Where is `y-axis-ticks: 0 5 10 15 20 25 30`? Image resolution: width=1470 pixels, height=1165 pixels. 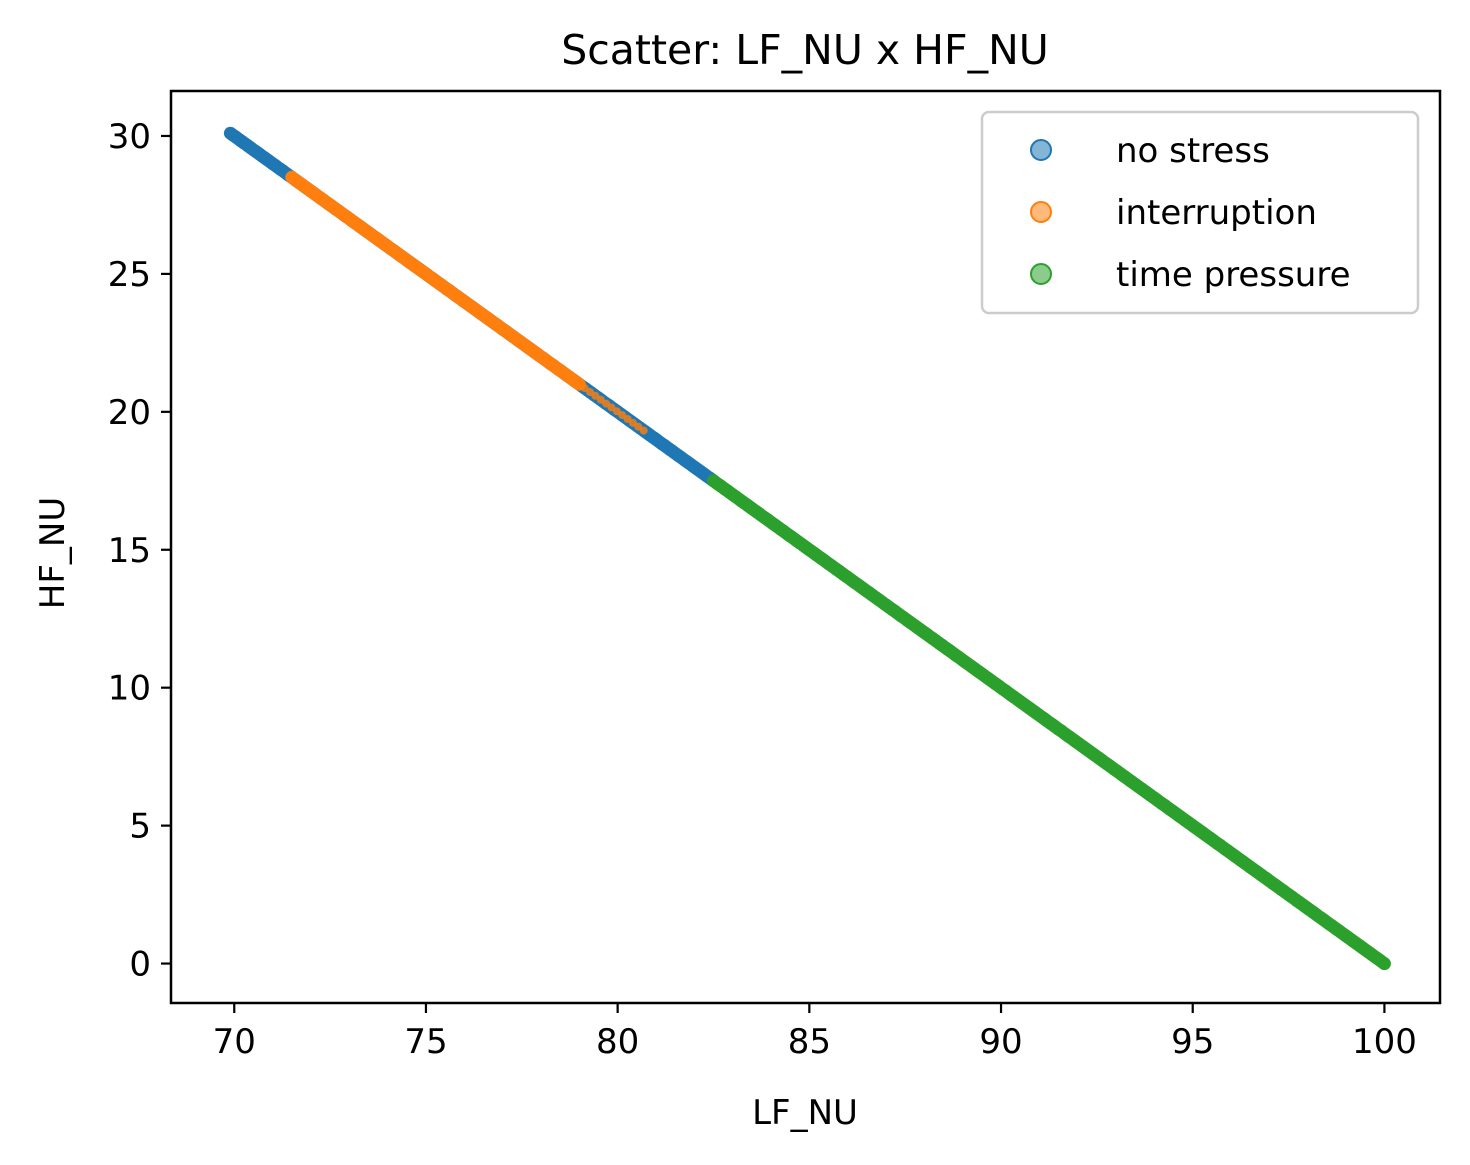
y-axis-ticks: 0 5 10 15 20 25 30 is located at coordinates (139, 551).